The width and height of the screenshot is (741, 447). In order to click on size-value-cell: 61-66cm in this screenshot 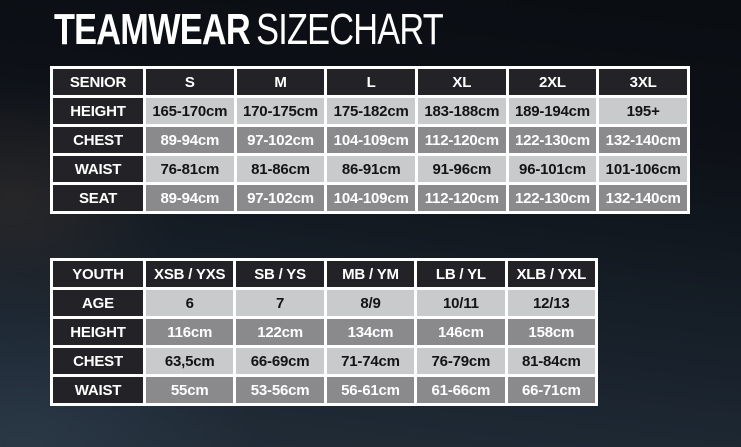, I will do `click(461, 390)`.